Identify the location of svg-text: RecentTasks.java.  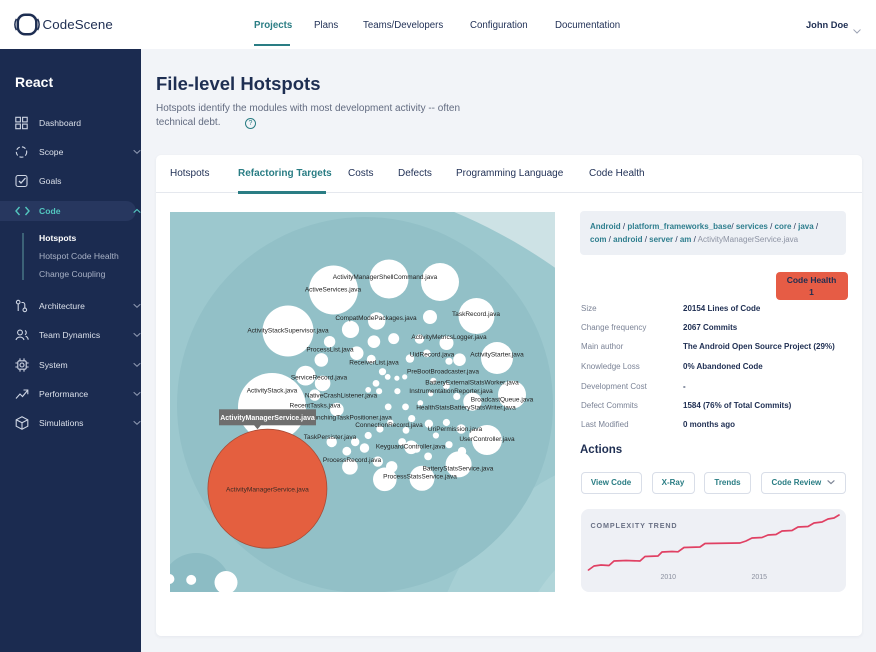
(315, 405).